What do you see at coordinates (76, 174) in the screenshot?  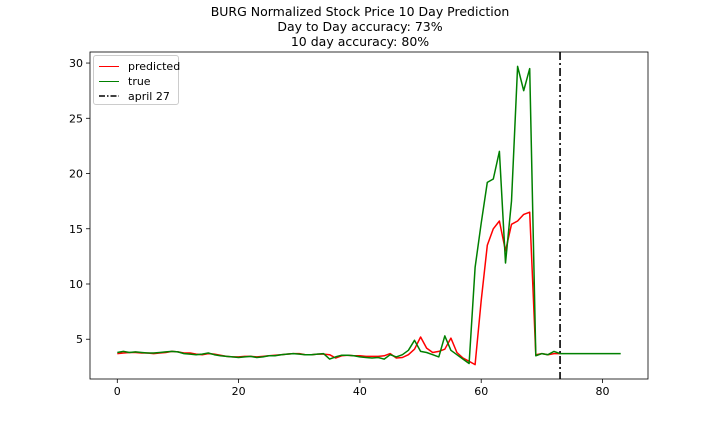 I see `y-tick-label: 20` at bounding box center [76, 174].